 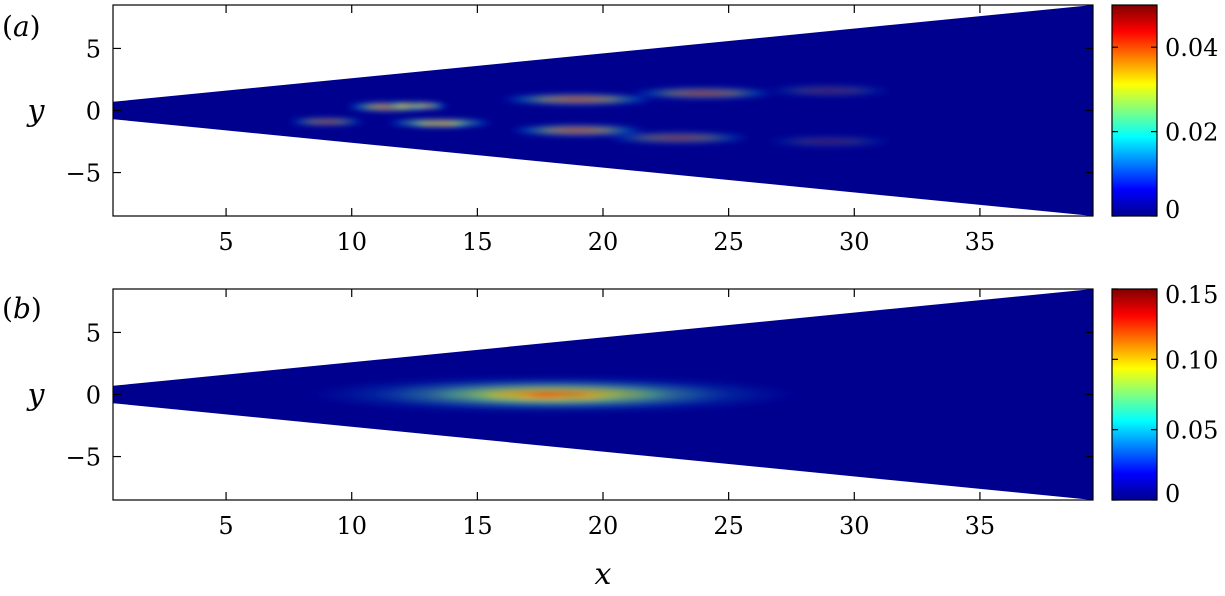 I want to click on x-axis-label: x, so click(x=603, y=574).